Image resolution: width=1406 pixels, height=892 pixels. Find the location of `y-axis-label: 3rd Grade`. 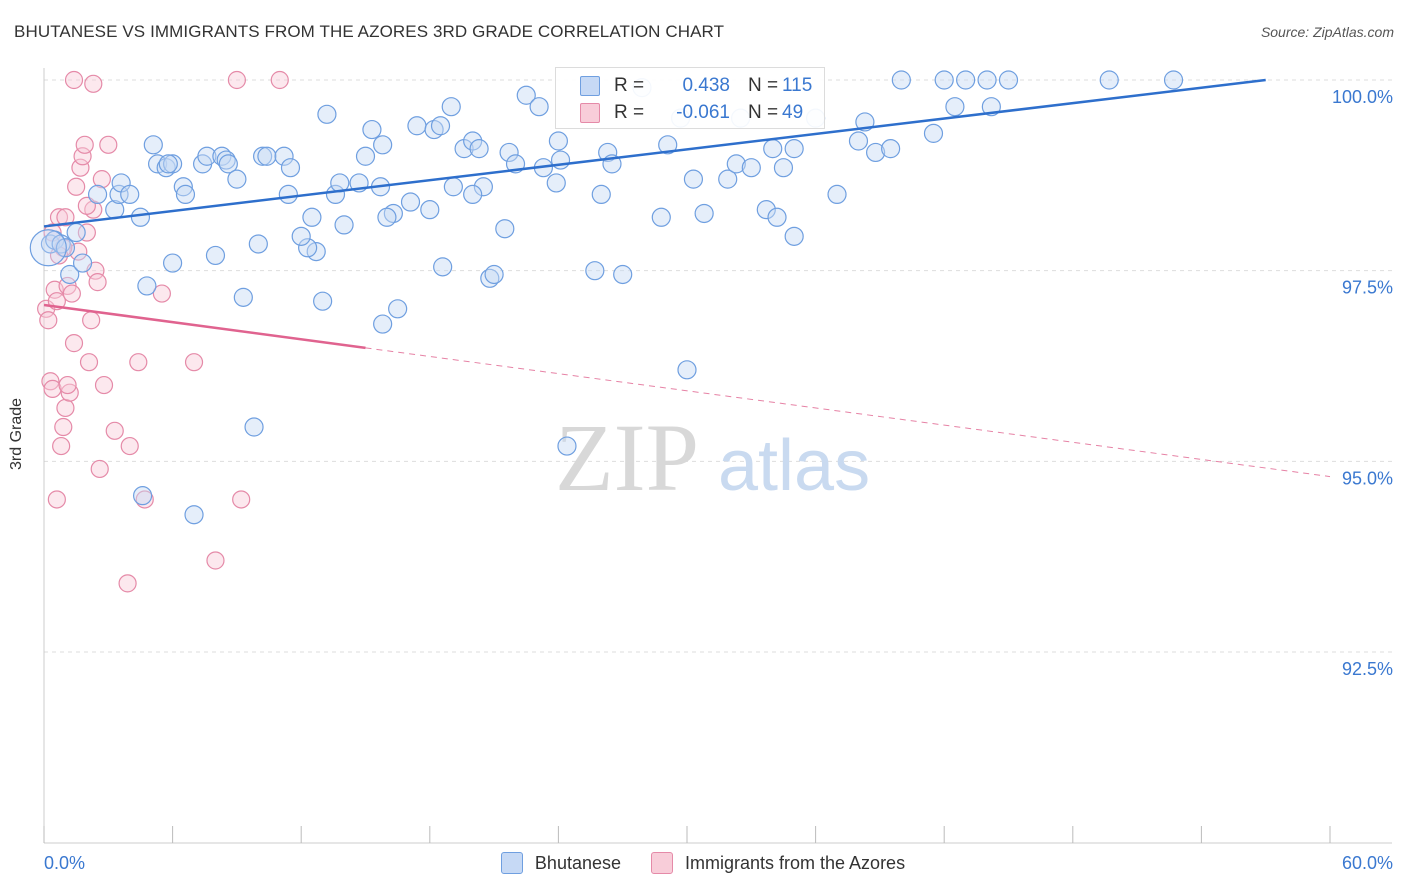

y-axis-label: 3rd Grade is located at coordinates (16, 433).